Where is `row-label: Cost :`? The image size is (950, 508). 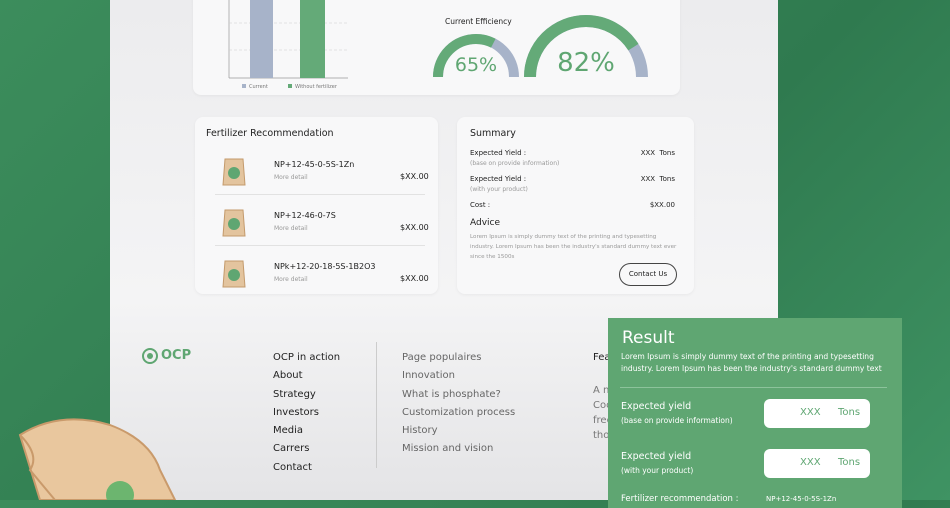
row-label: Cost : is located at coordinates (480, 205).